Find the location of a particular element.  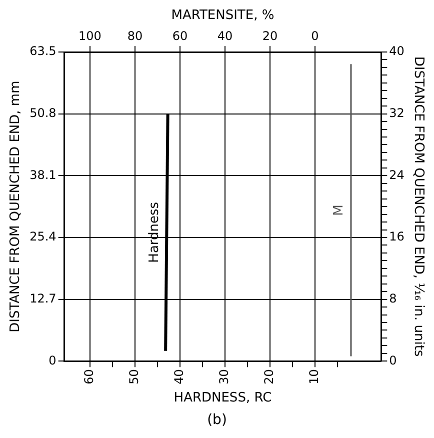

y-tick-label: 12.7 is located at coordinates (43, 298).